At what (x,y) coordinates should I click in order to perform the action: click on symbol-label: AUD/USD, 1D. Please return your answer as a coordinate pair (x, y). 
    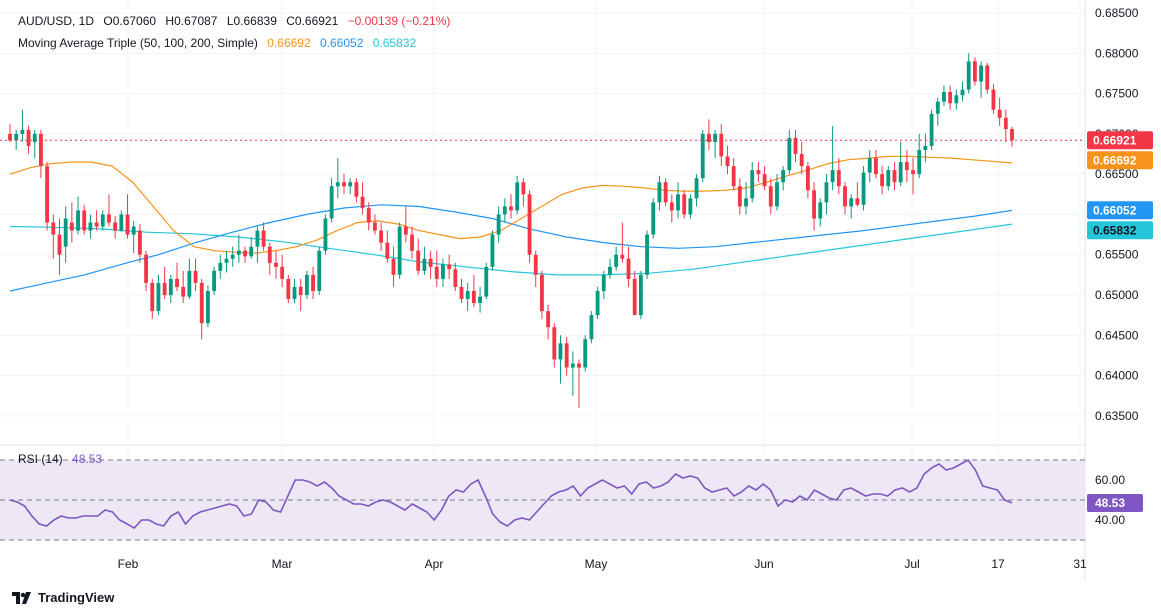
    Looking at the image, I should click on (56, 21).